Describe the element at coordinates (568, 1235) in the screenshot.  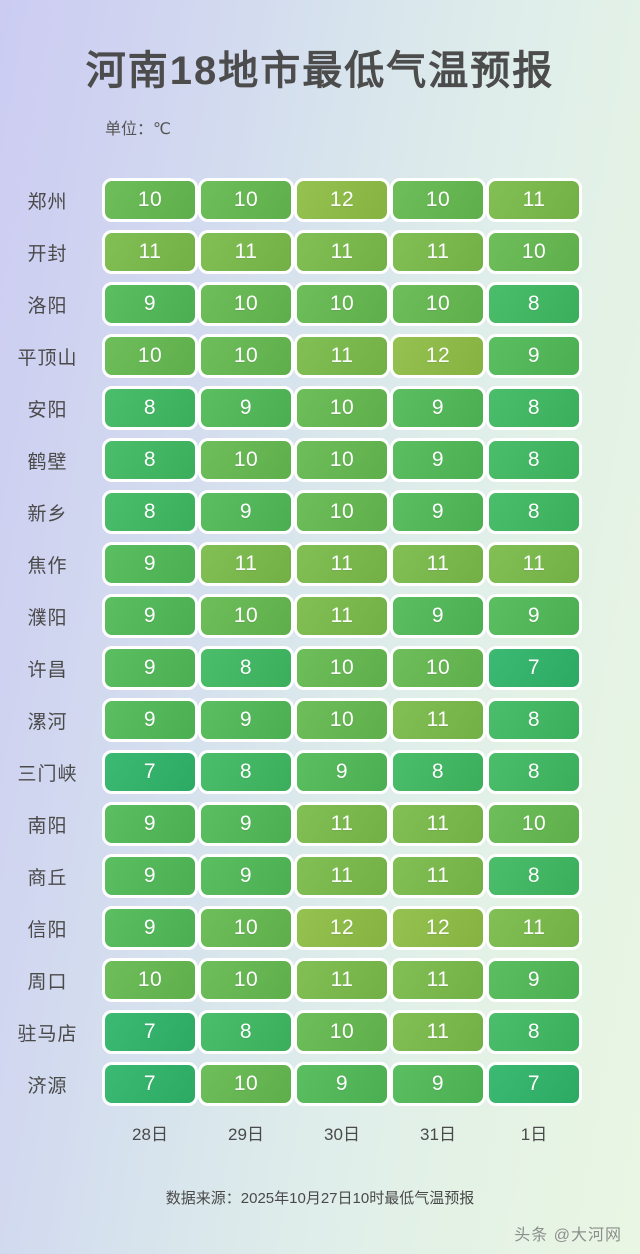
I see `watermark: 头条 @大河网` at that location.